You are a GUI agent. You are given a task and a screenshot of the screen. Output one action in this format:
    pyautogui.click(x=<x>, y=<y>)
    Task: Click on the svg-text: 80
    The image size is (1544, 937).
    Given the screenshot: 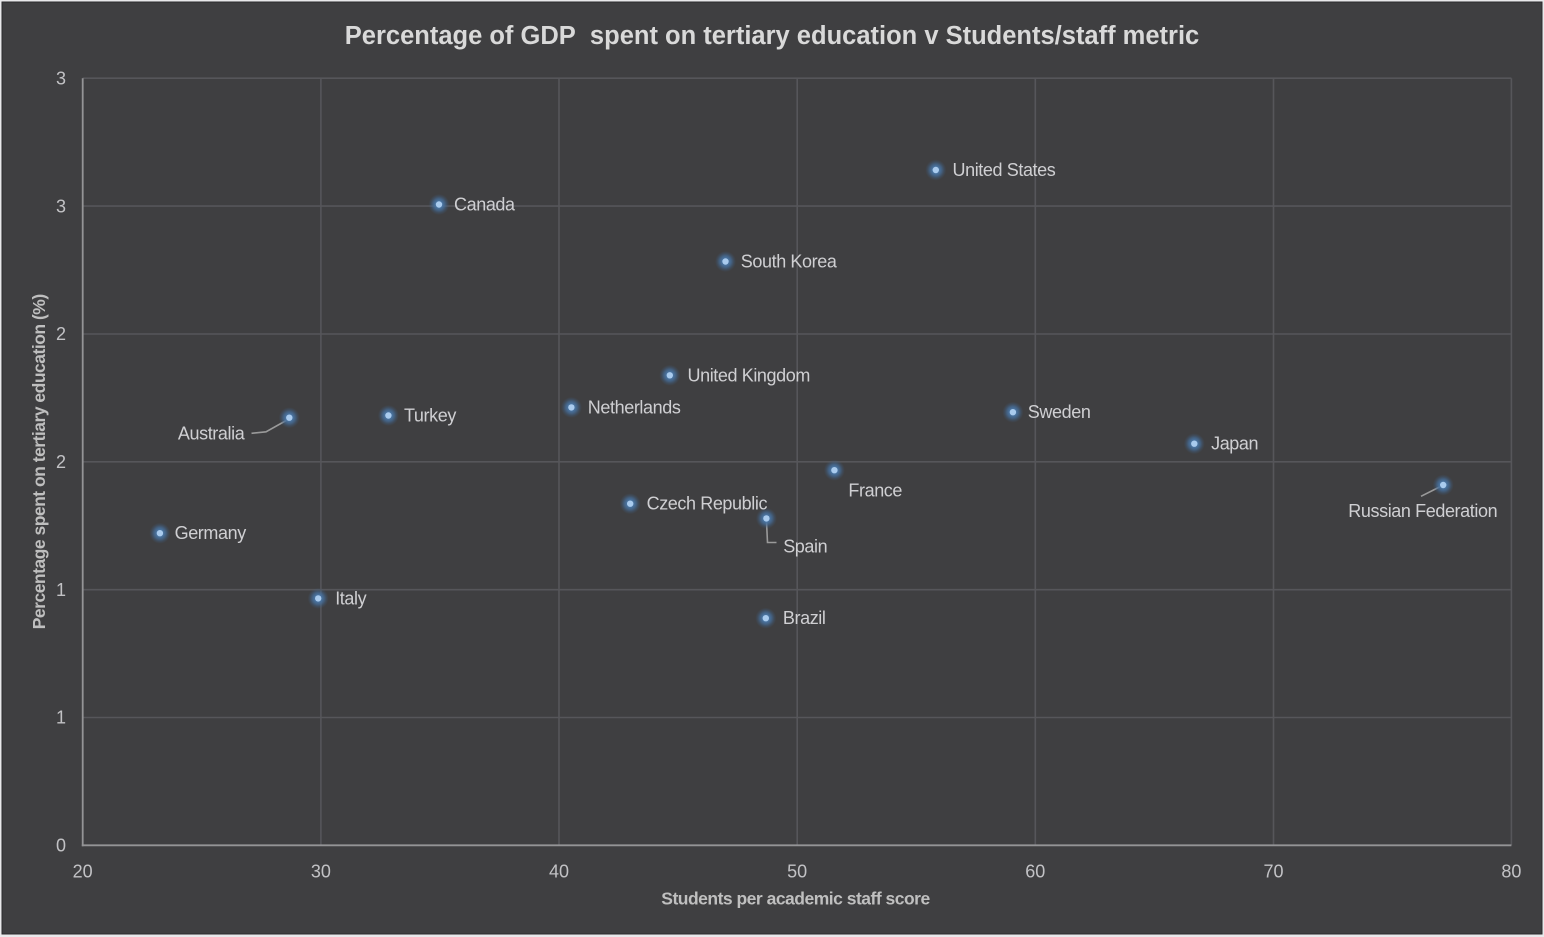 What is the action you would take?
    pyautogui.click(x=1511, y=872)
    